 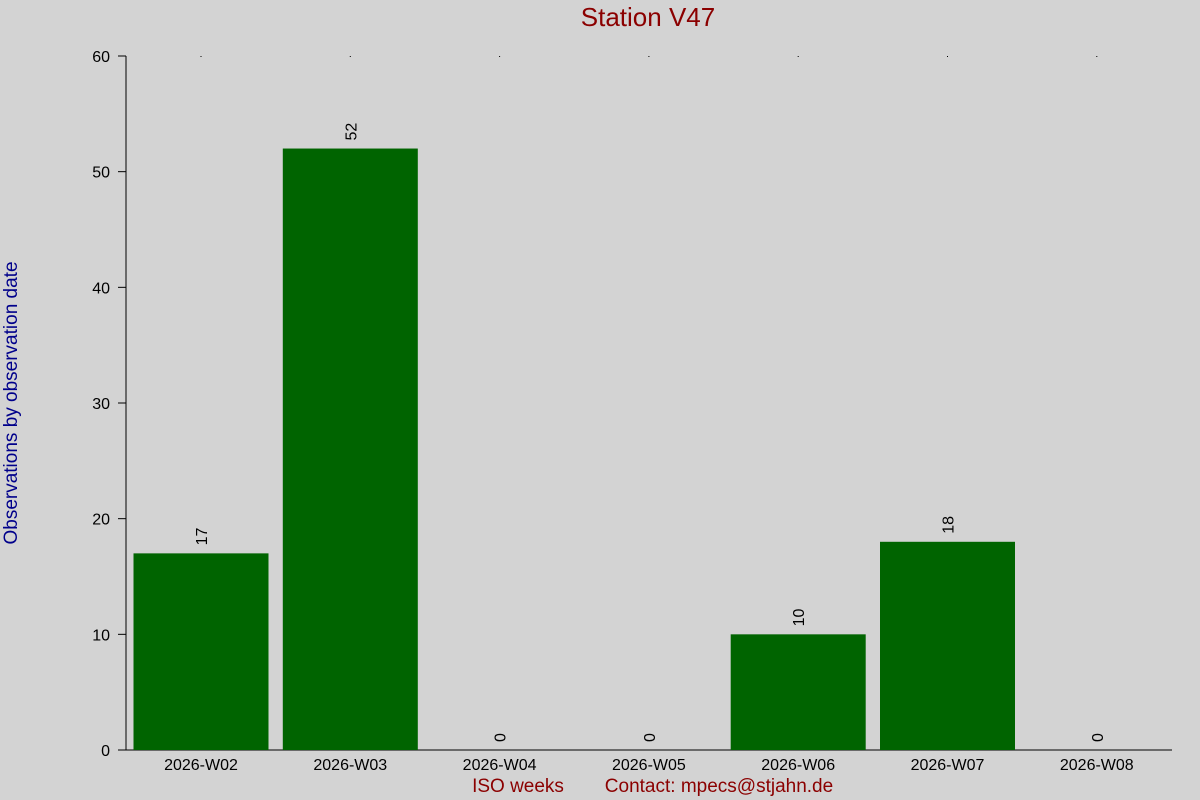 What do you see at coordinates (101, 57) in the screenshot?
I see `y-tick-label: 60` at bounding box center [101, 57].